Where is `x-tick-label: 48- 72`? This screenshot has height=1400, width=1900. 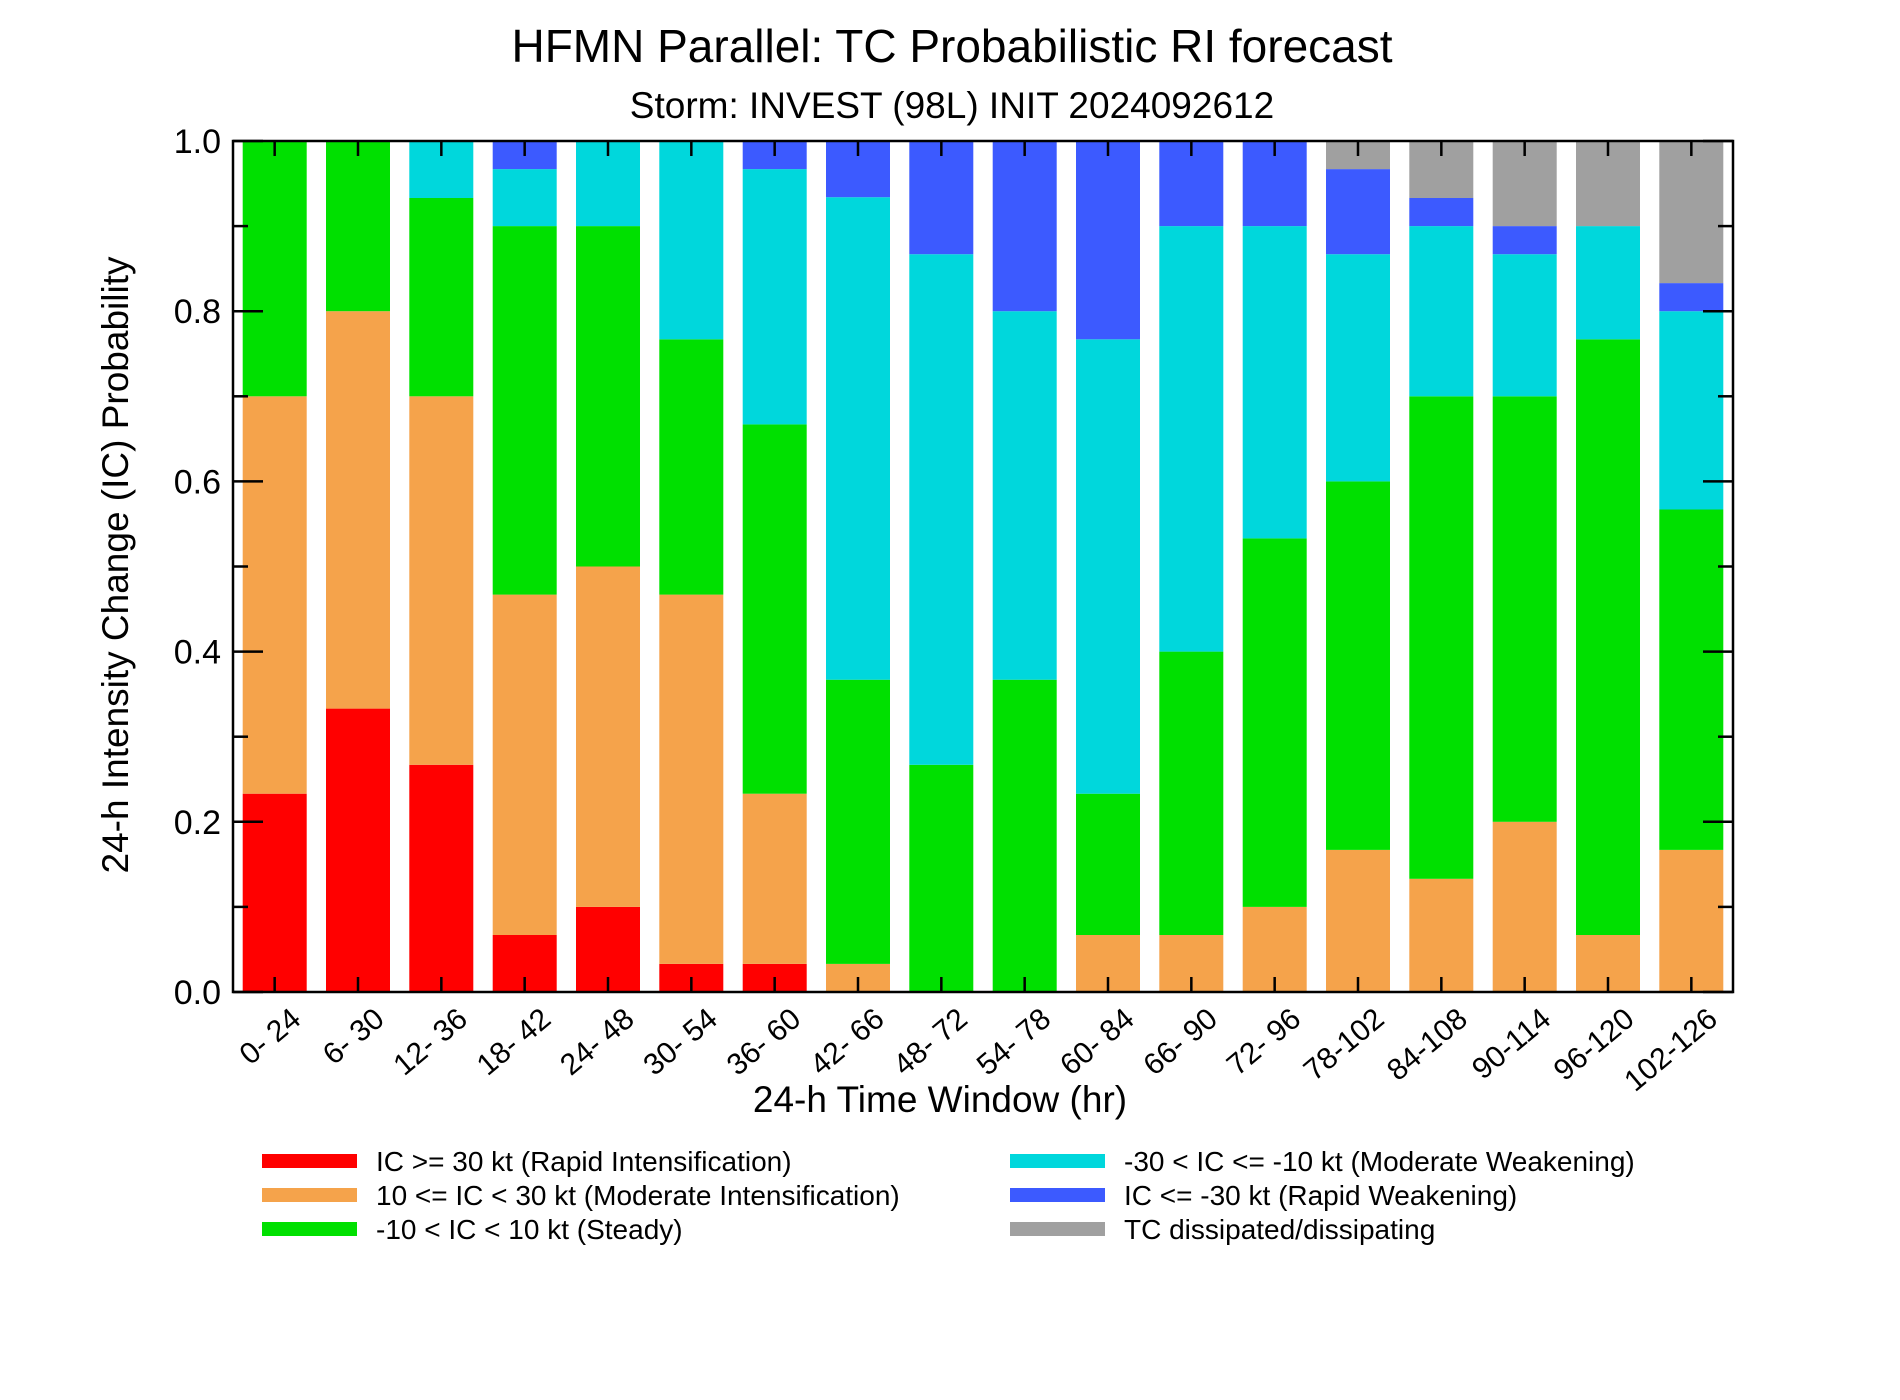
x-tick-label: 48- 72 is located at coordinates (930, 1042).